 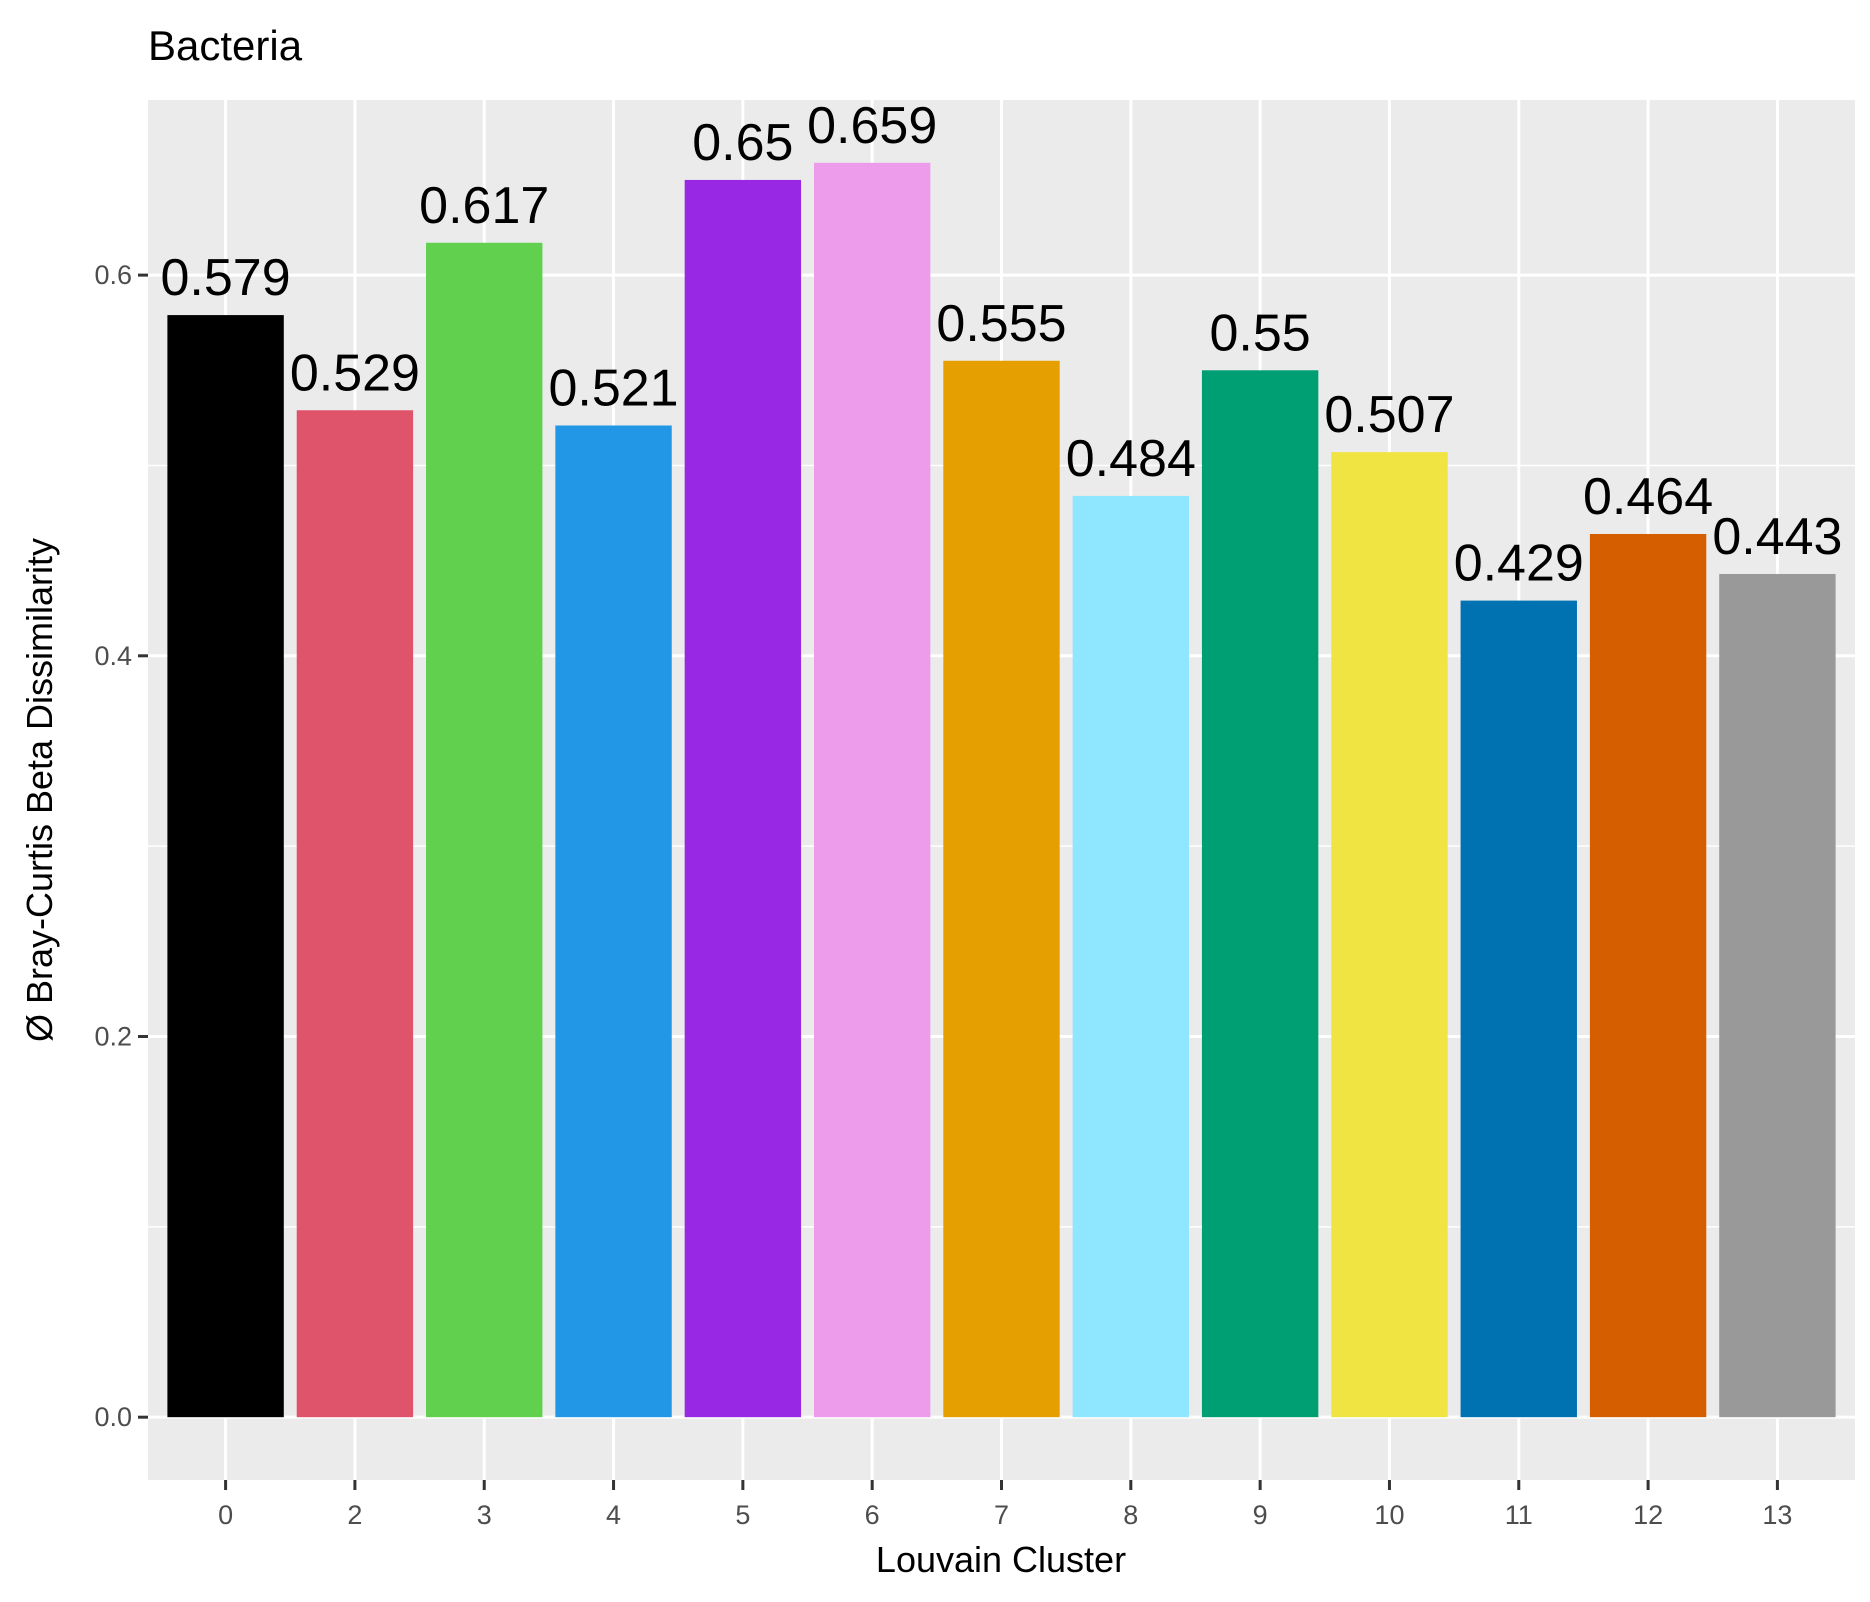 I want to click on x-axis-title: Louvain Cluster, so click(x=1001, y=1559).